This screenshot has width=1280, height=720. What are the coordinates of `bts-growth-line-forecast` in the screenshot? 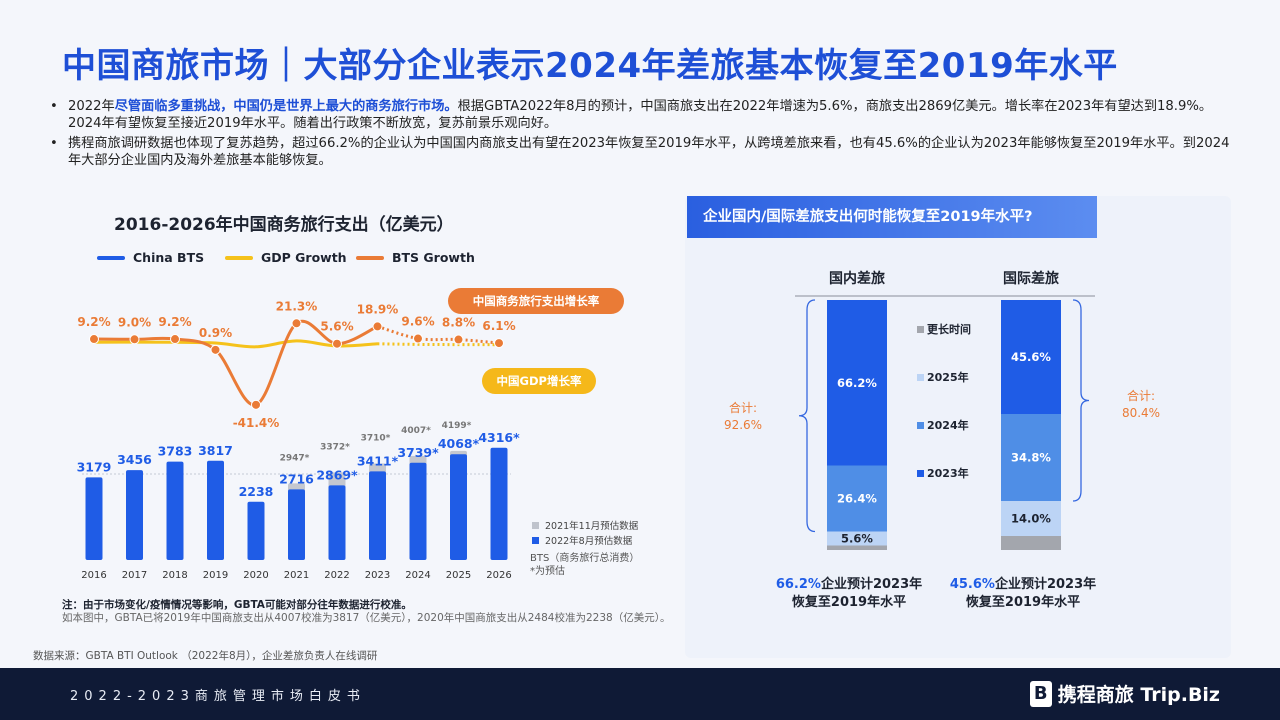 It's located at (438, 334).